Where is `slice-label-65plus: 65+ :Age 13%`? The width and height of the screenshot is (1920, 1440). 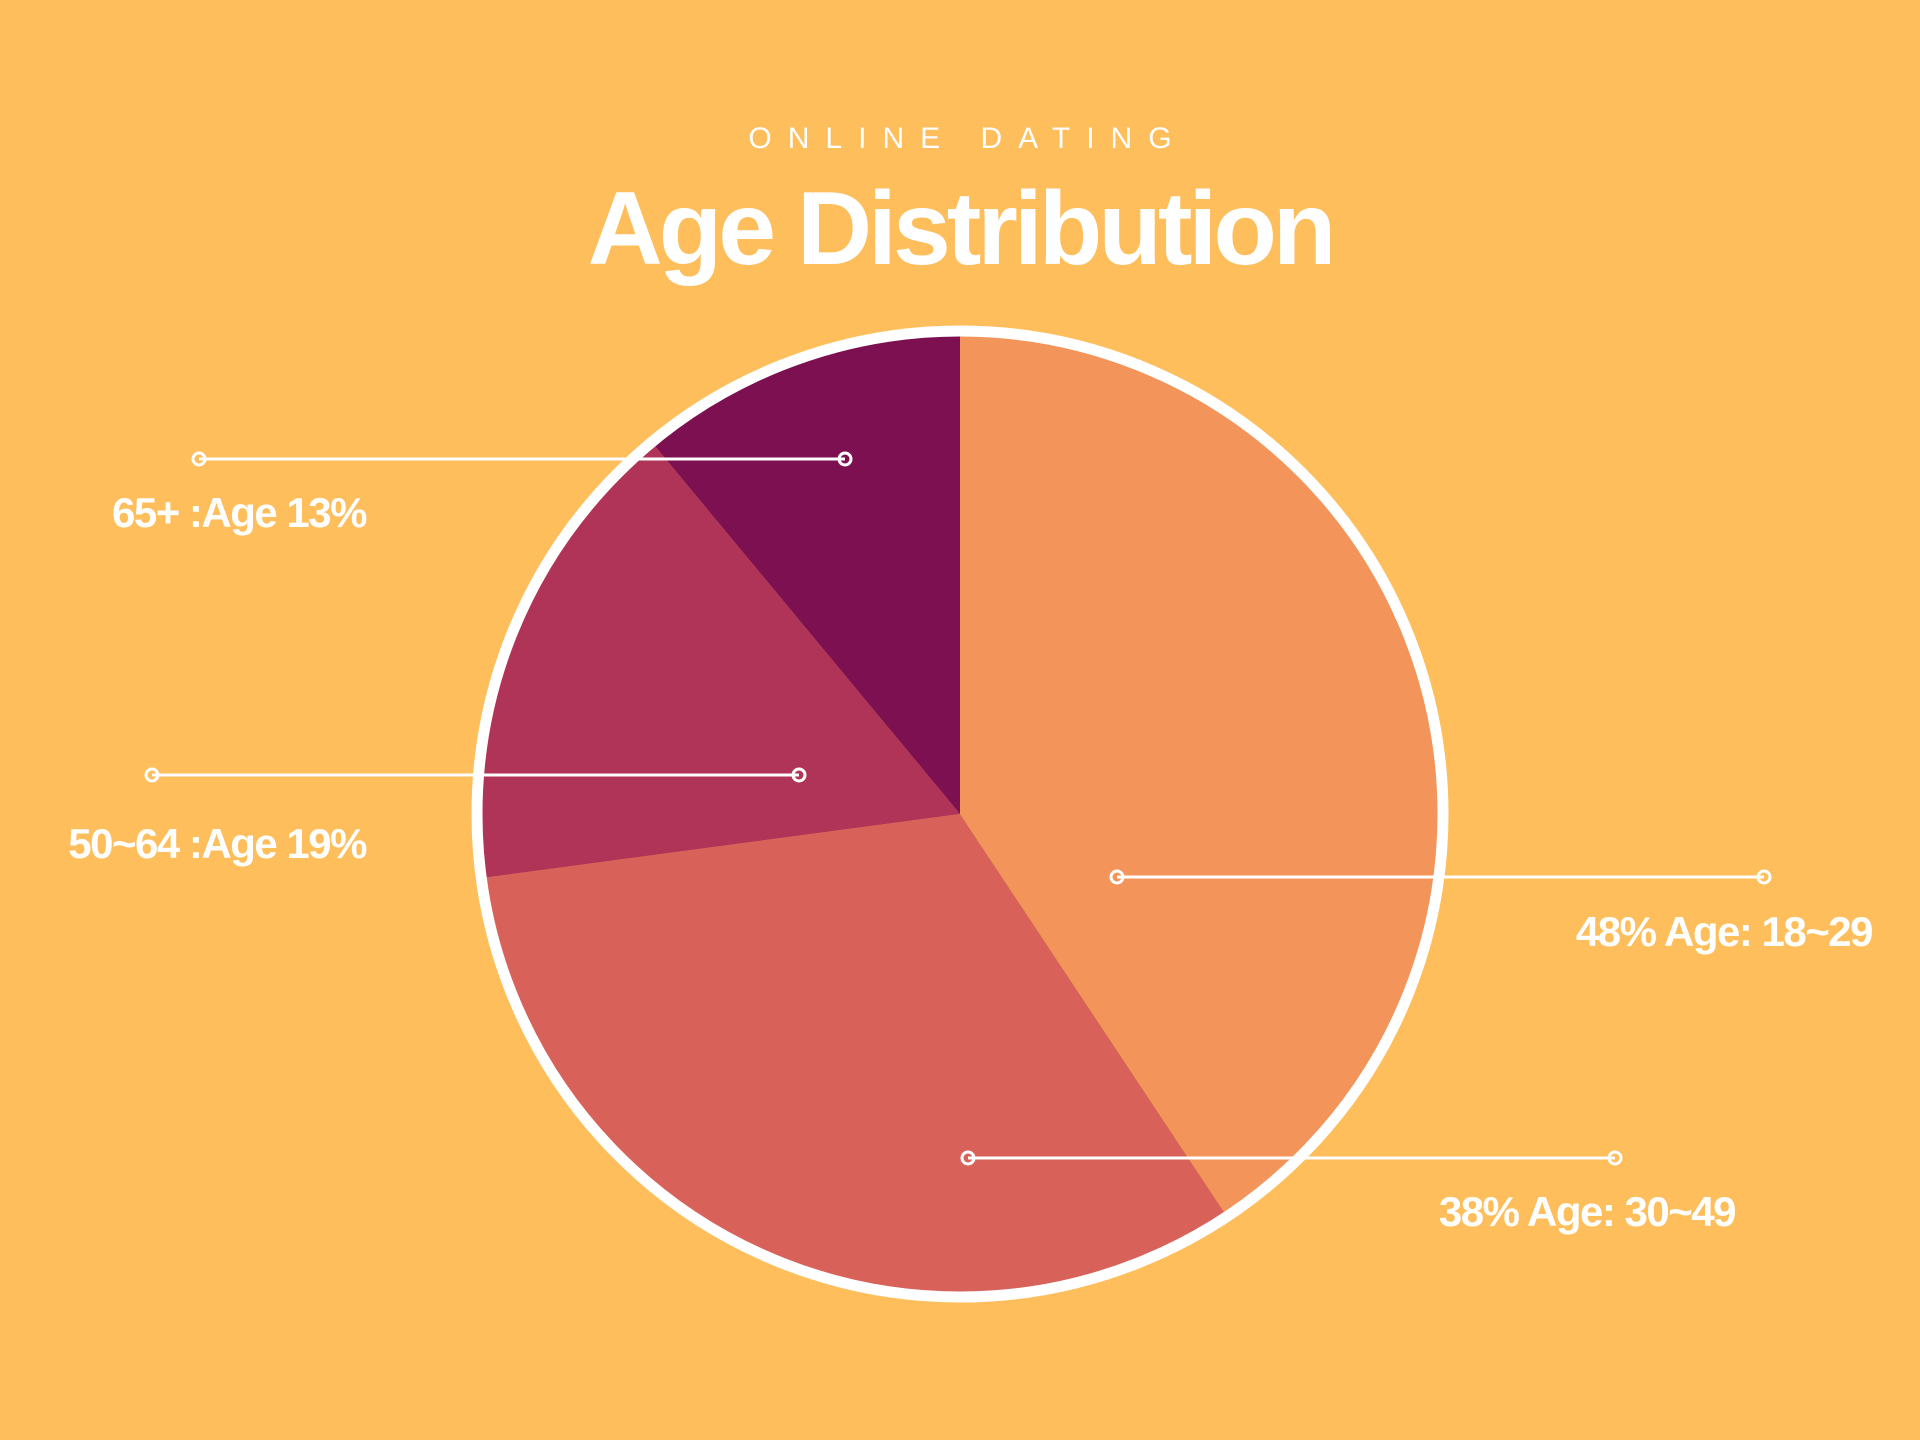 slice-label-65plus: 65+ :Age 13% is located at coordinates (239, 512).